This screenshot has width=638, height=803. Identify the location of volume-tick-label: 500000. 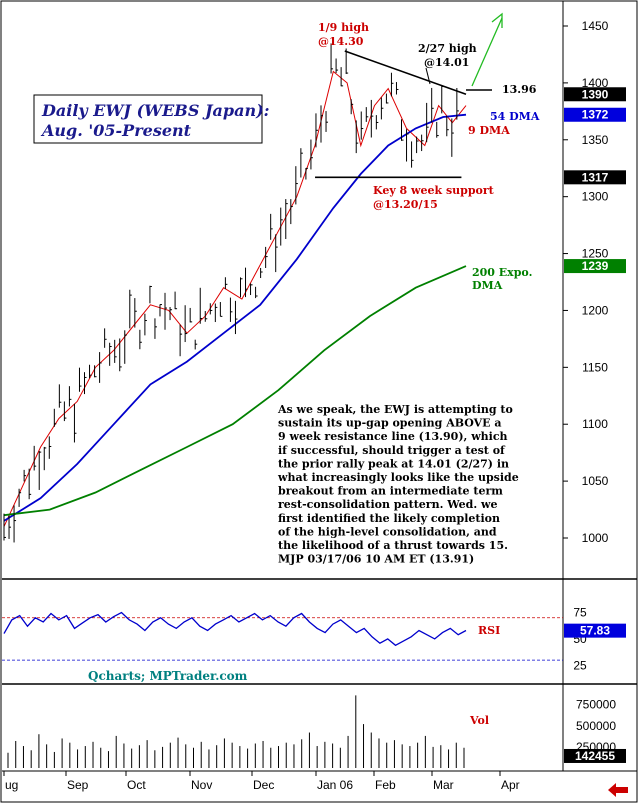
(596, 726).